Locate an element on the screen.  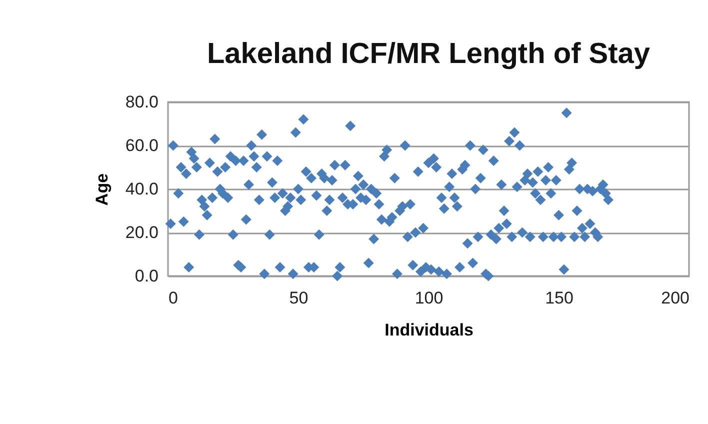
y-tick-label: 20.0 is located at coordinates (141, 232).